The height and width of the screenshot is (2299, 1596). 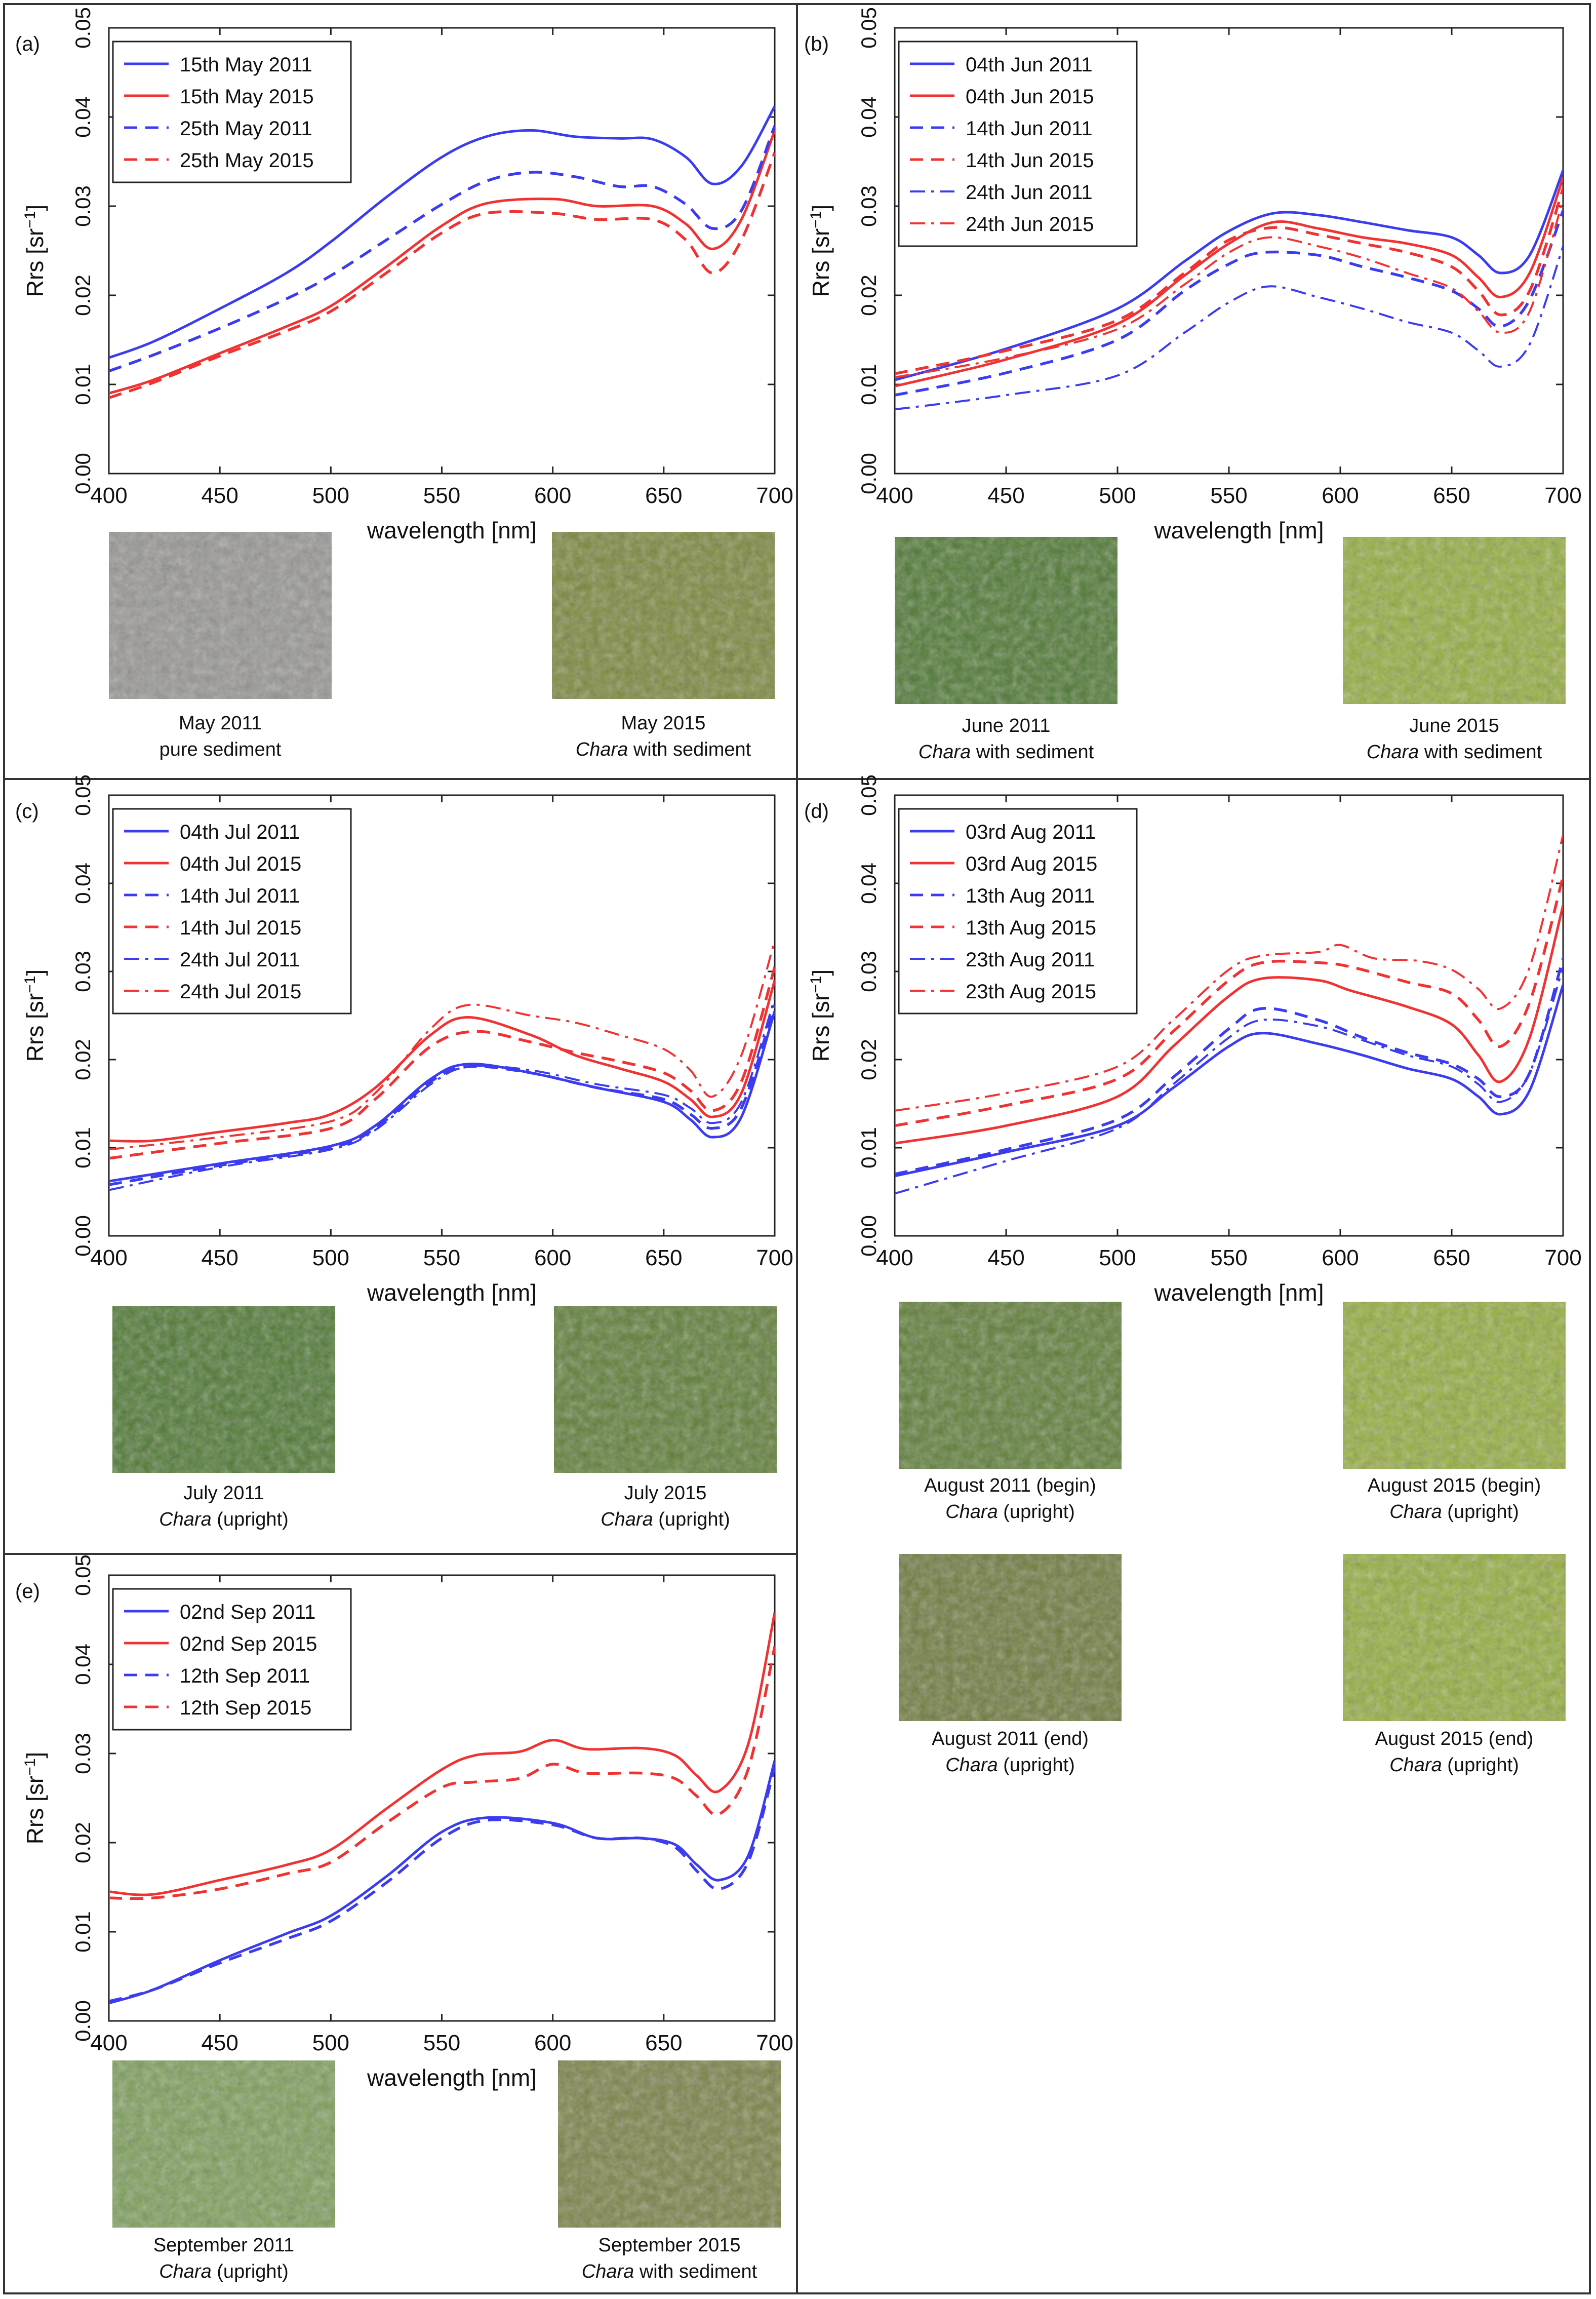 I want to click on legend-entry: 14th Jul 2015, so click(x=240, y=928).